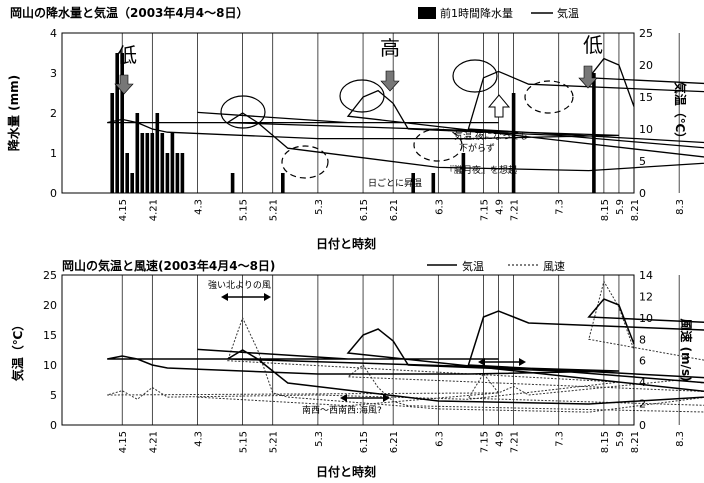 Image resolution: width=704 pixels, height=483 pixels. I want to click on x-tick-label: 5.3, so click(319, 207).